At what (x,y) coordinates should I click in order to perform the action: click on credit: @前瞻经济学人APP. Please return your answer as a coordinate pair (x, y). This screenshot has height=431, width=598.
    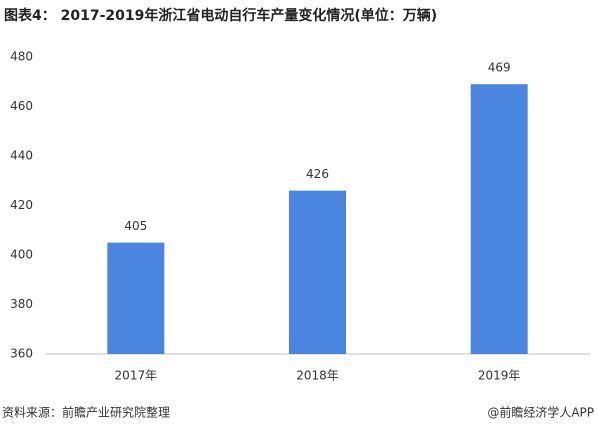
    Looking at the image, I should click on (540, 412).